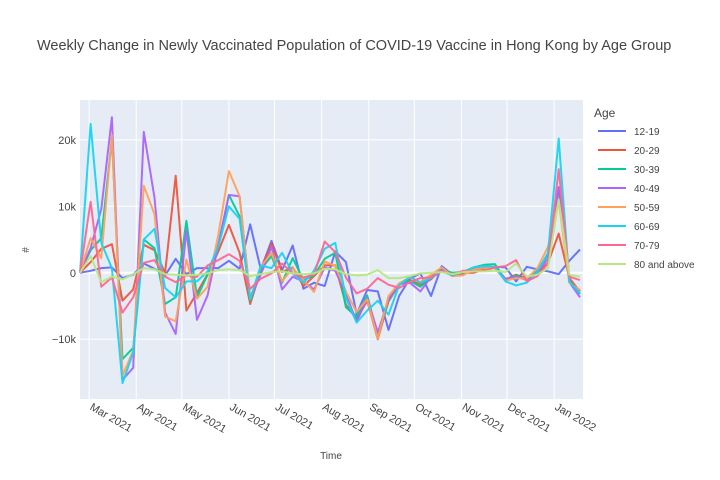 This screenshot has width=720, height=480. What do you see at coordinates (26, 250) in the screenshot?
I see `y-axis-label: #` at bounding box center [26, 250].